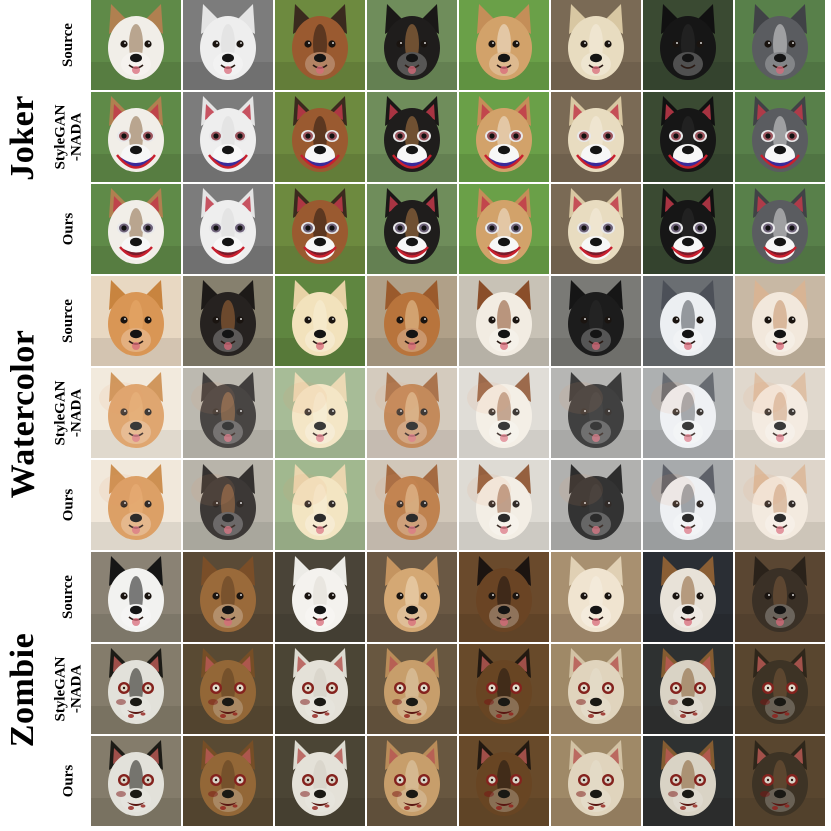 This screenshot has height=831, width=831. I want to click on group-title-joker: Joker, so click(23, 138).